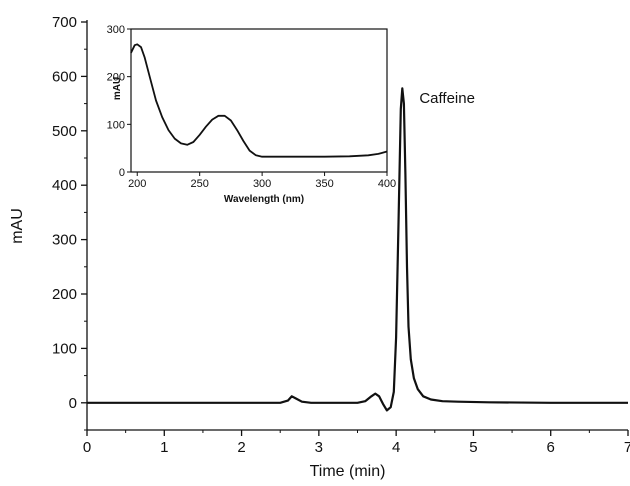 Image resolution: width=630 pixels, height=486 pixels. Describe the element at coordinates (64, 76) in the screenshot. I see `main-y-tick-label: 600` at that location.